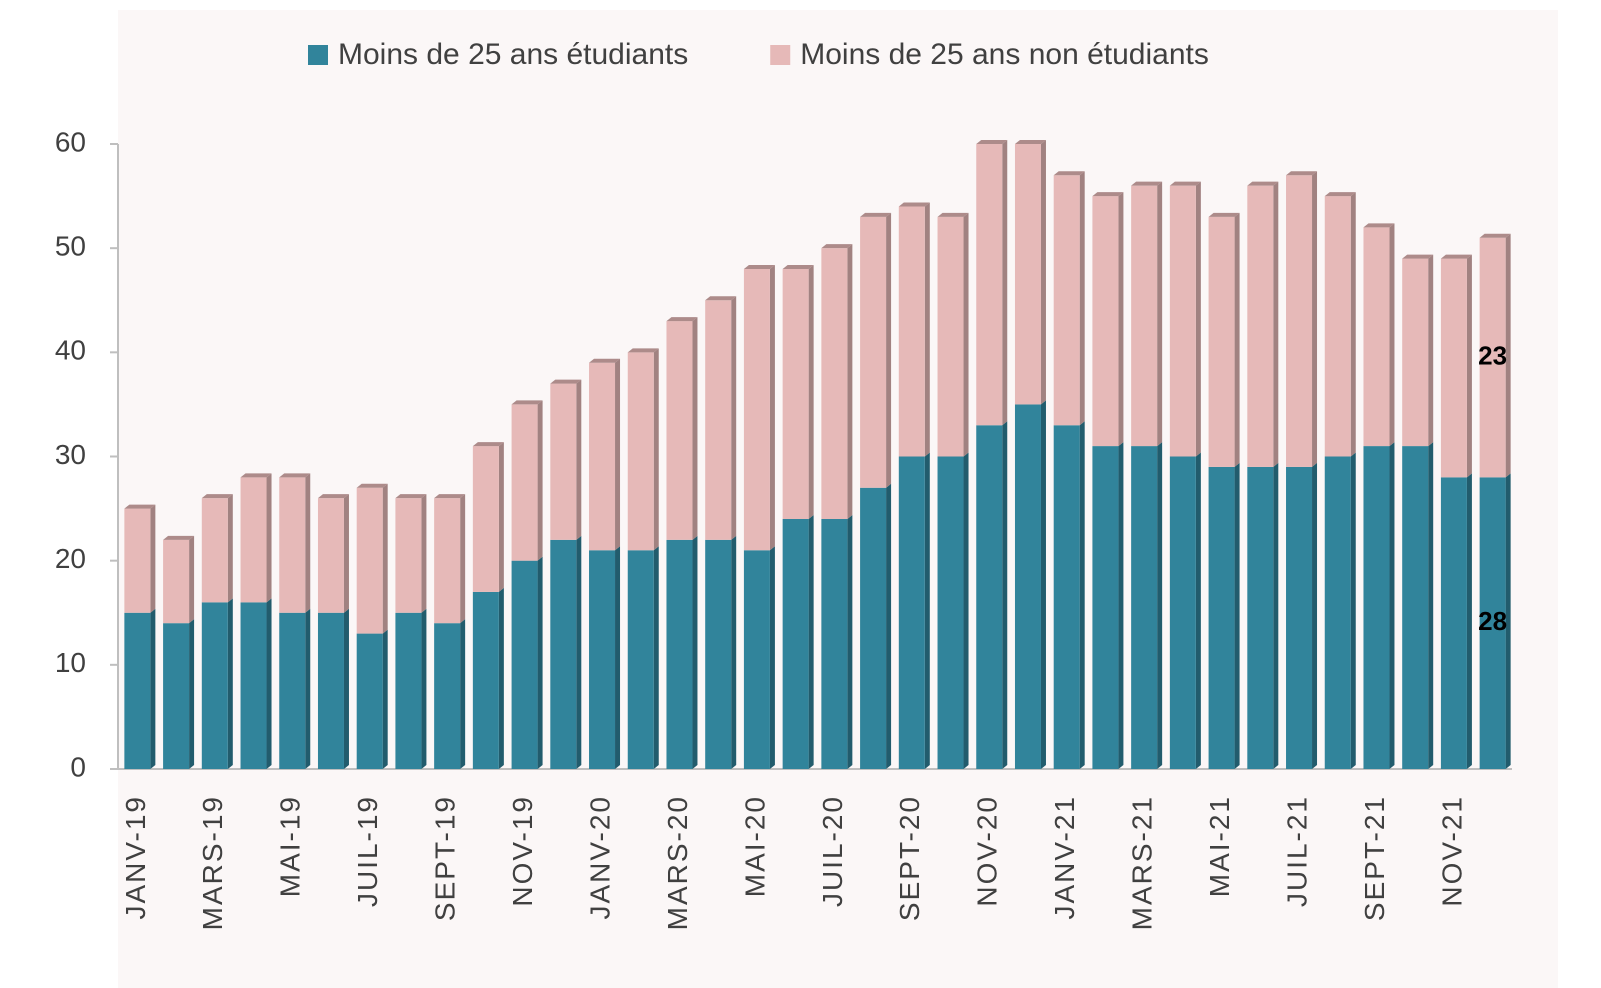  Describe the element at coordinates (513, 54) in the screenshot. I see `legend-label: Moins de 25 ans étudiants` at that location.